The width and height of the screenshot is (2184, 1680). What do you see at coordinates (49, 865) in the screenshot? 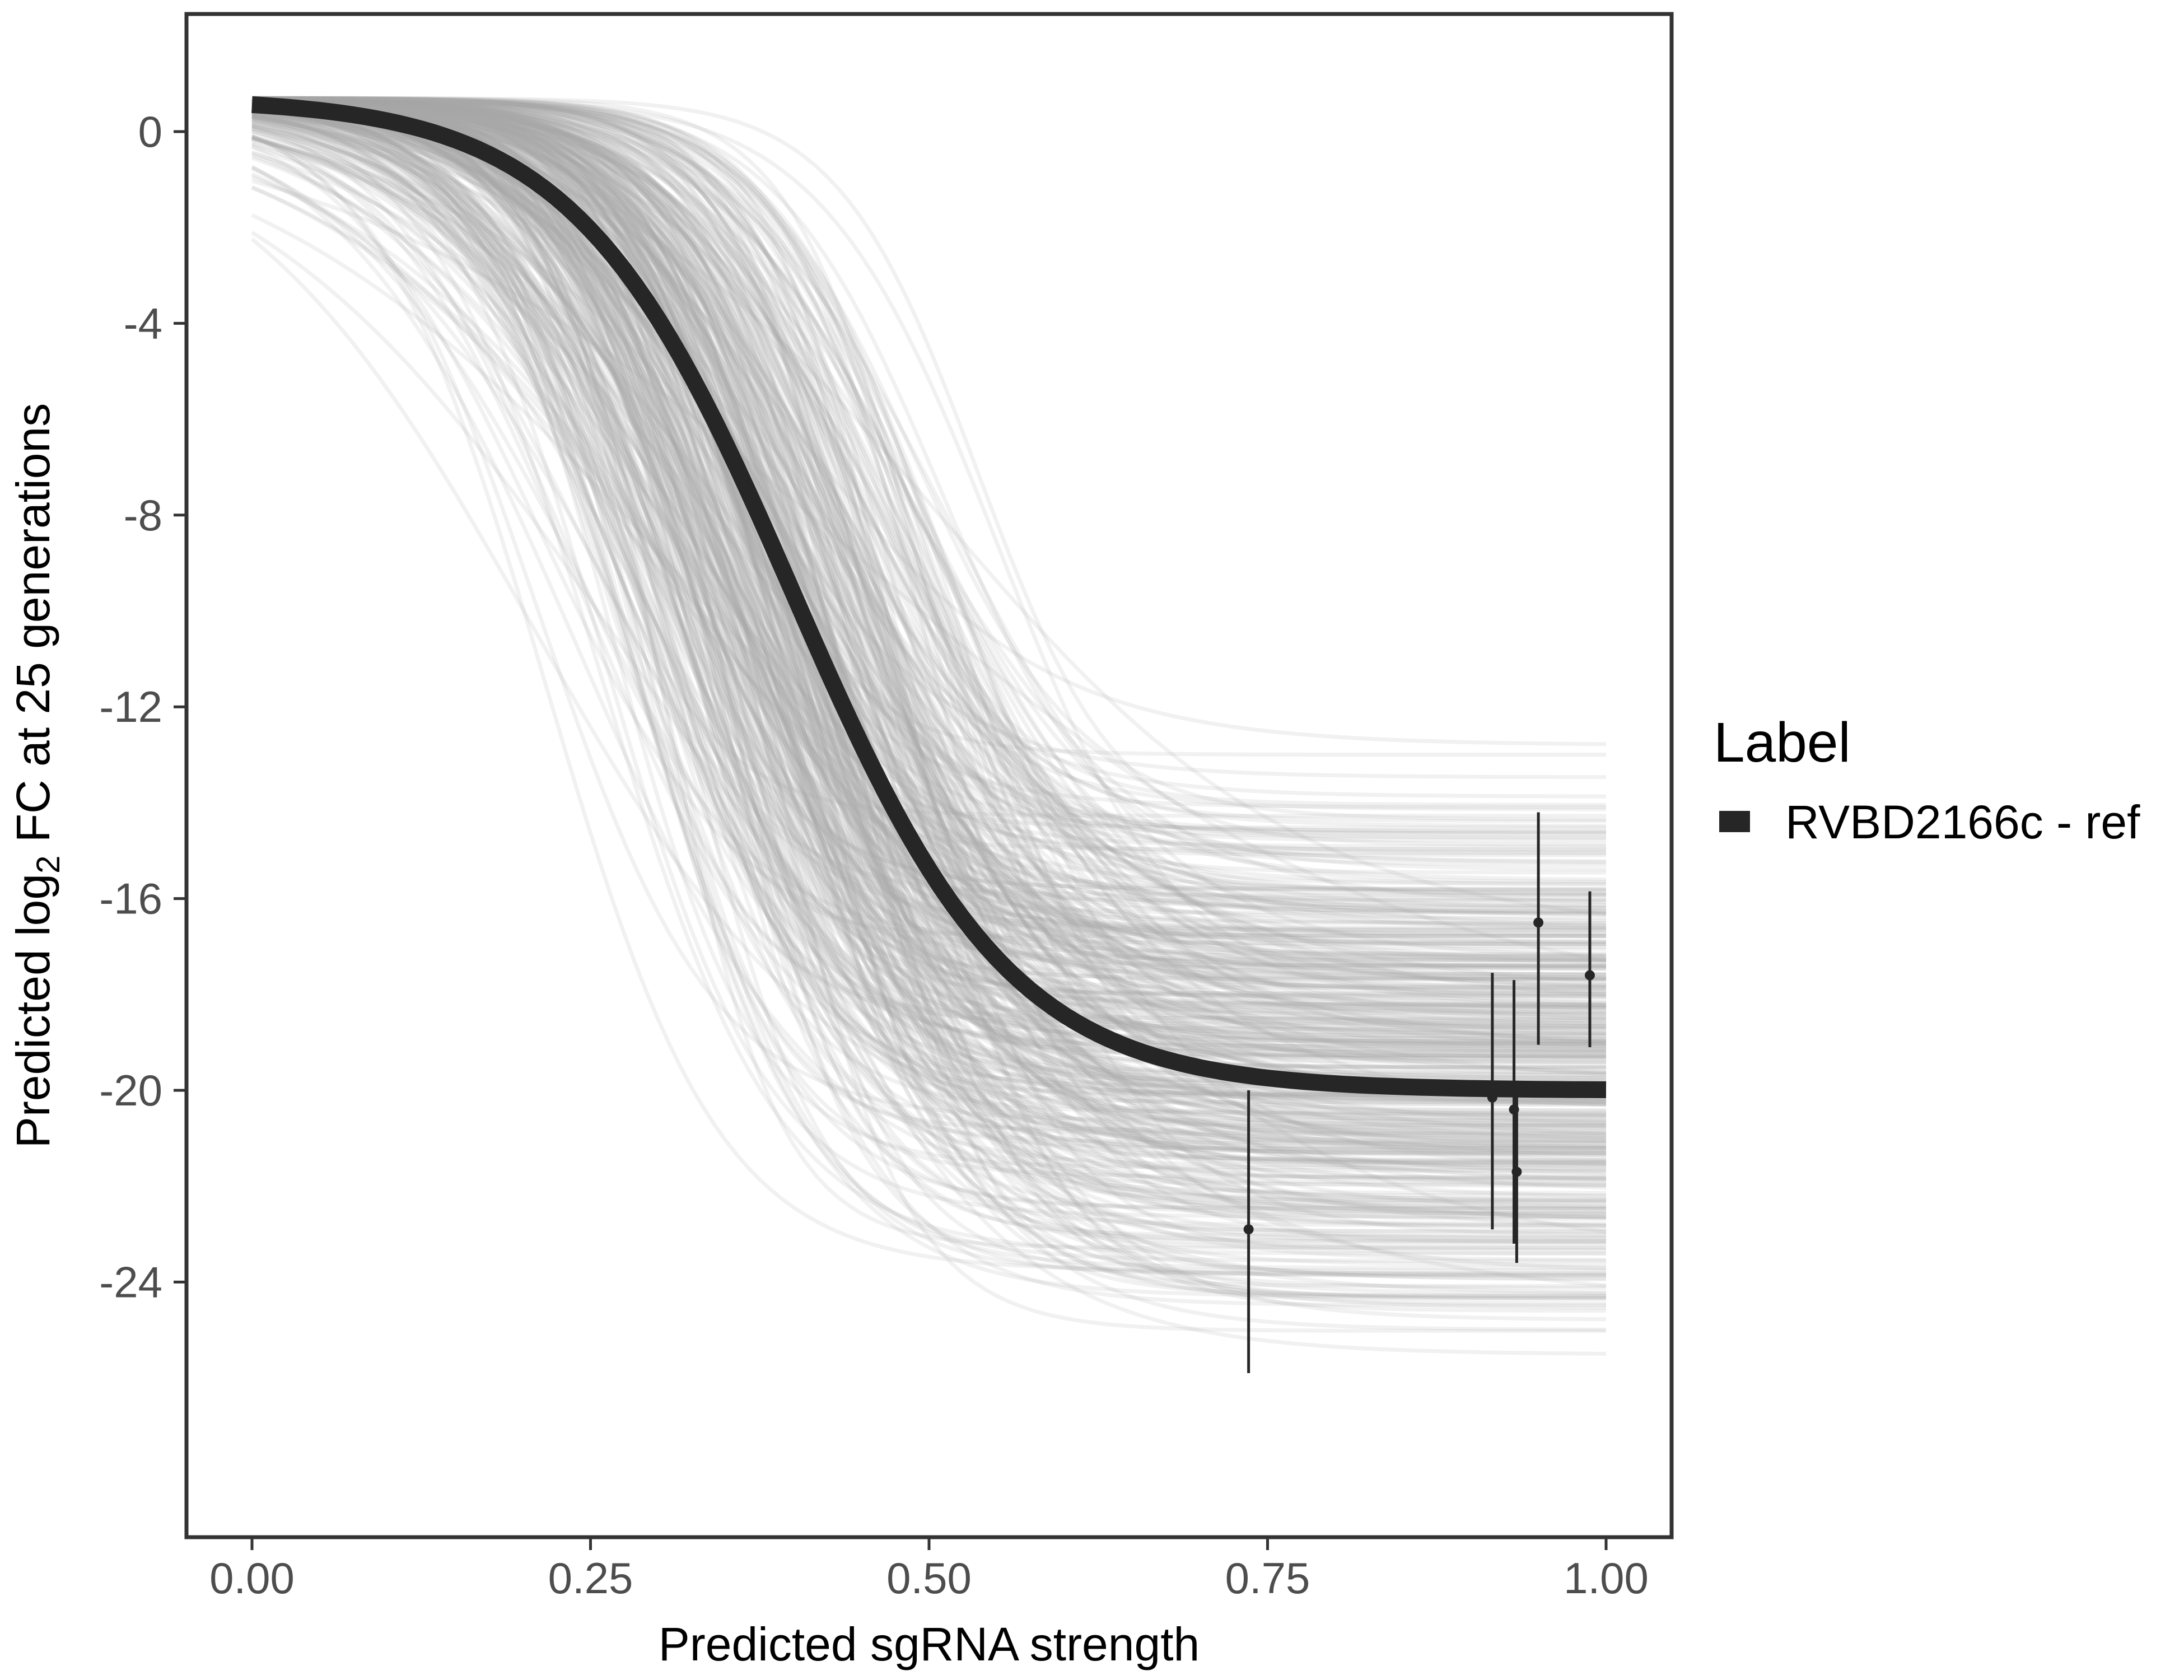
I see `y-axis-title-subscript: 2` at bounding box center [49, 865].